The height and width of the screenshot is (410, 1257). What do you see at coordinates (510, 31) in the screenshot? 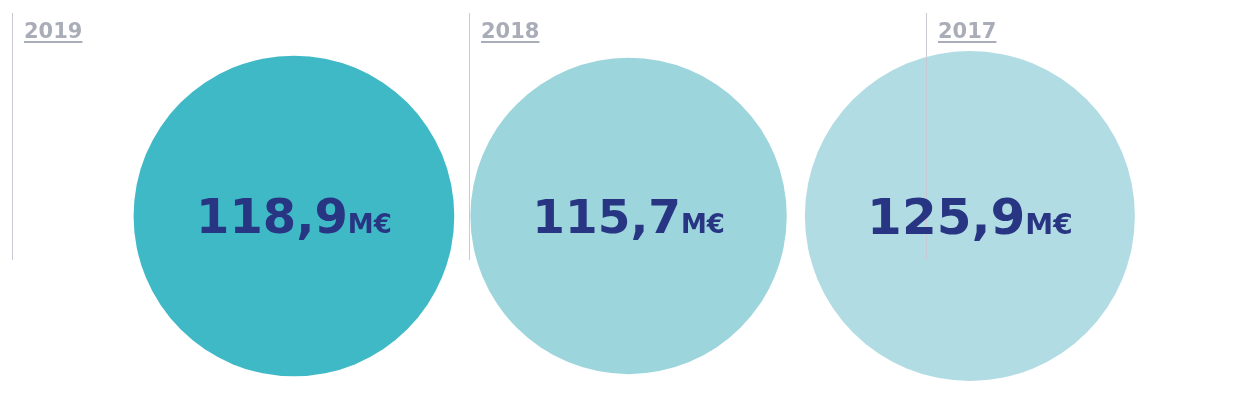
I see `category-label: 2018` at bounding box center [510, 31].